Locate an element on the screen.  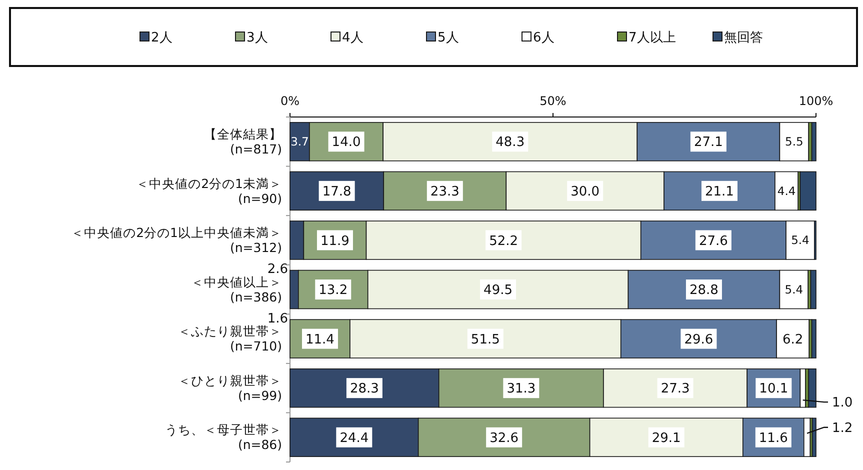
x-tick-label: 100% is located at coordinates (816, 101).